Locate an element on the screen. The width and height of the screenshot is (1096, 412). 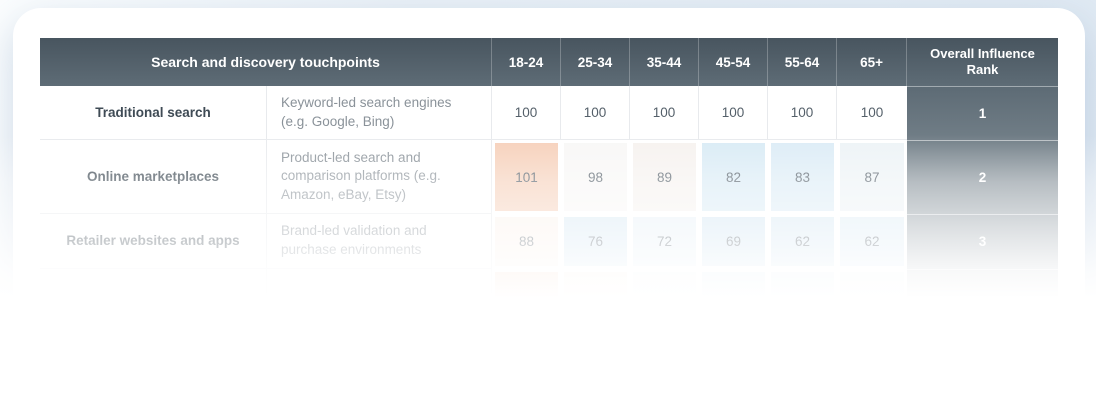
value-cell: 72 is located at coordinates (665, 241).